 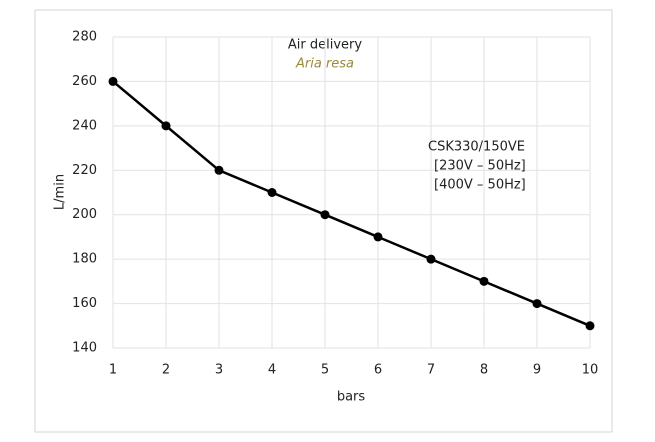 I want to click on y-tick-label: 240, so click(x=84, y=125).